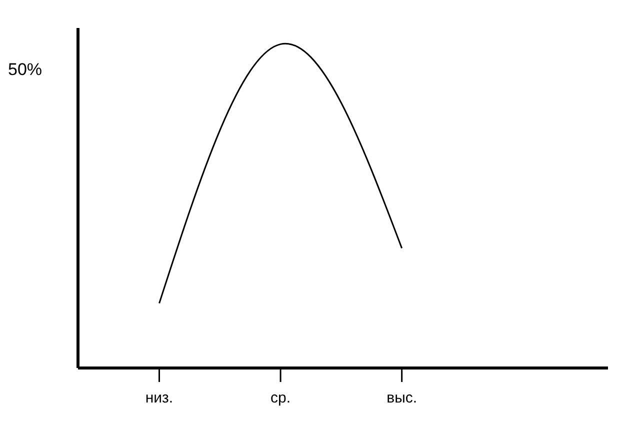 The height and width of the screenshot is (421, 617). What do you see at coordinates (402, 398) in the screenshot?
I see `x-tick-label: выс.` at bounding box center [402, 398].